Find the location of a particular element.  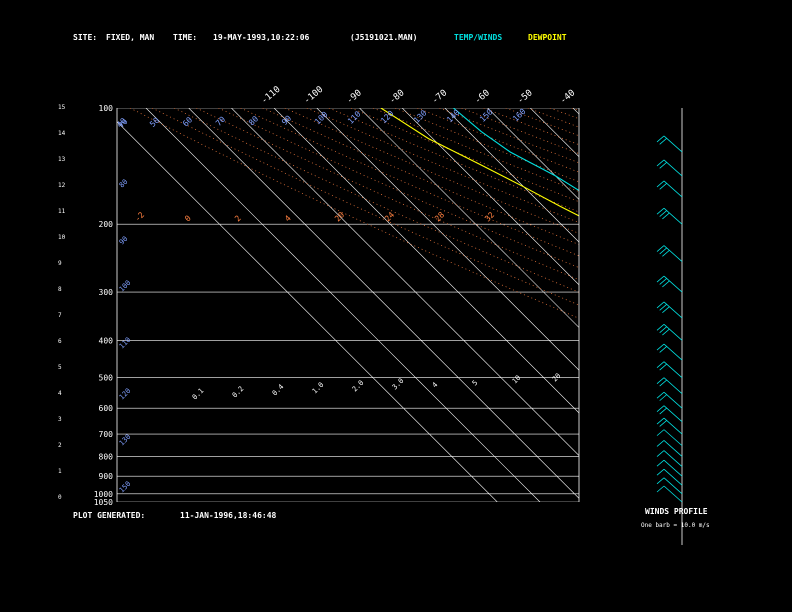

height-km-label: 5 is located at coordinates (60, 367).